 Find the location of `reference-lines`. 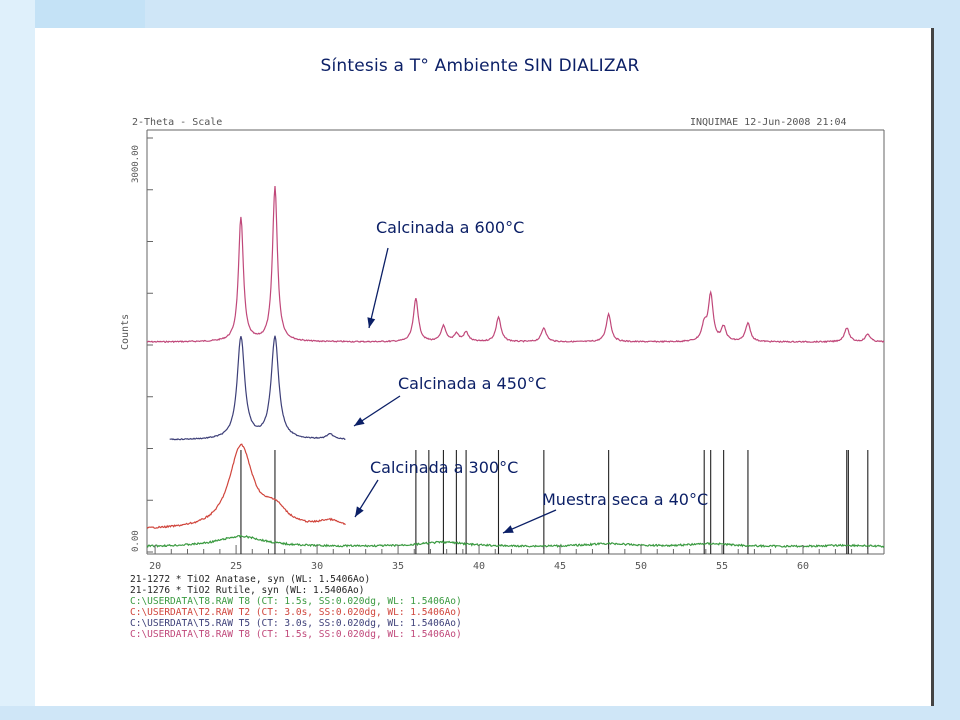

reference-lines is located at coordinates (554, 502).